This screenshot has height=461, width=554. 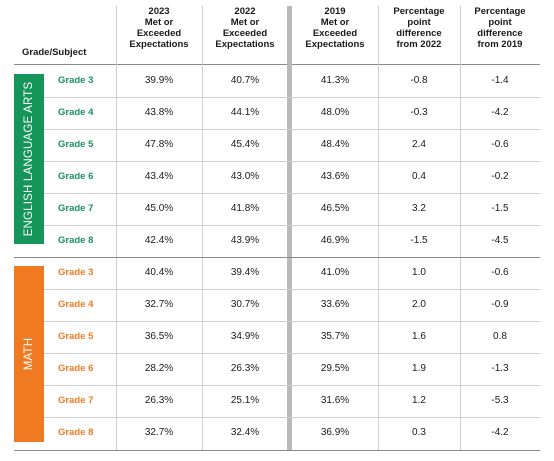 What do you see at coordinates (245, 304) in the screenshot?
I see `value-2022: 30.7%` at bounding box center [245, 304].